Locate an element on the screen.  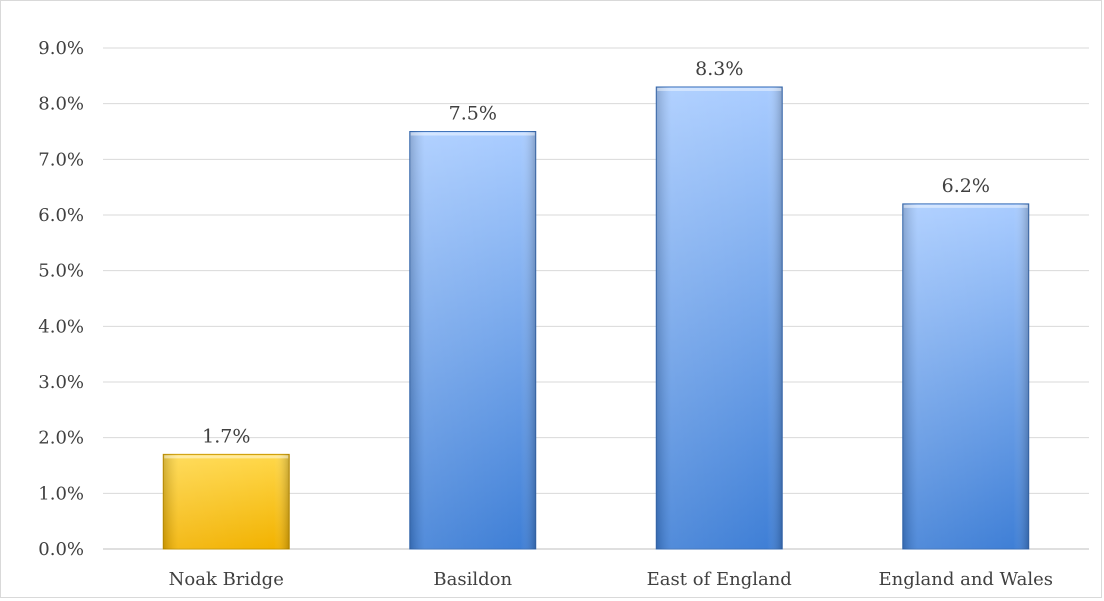
y-tick-label: 1.0% is located at coordinates (61, 493).